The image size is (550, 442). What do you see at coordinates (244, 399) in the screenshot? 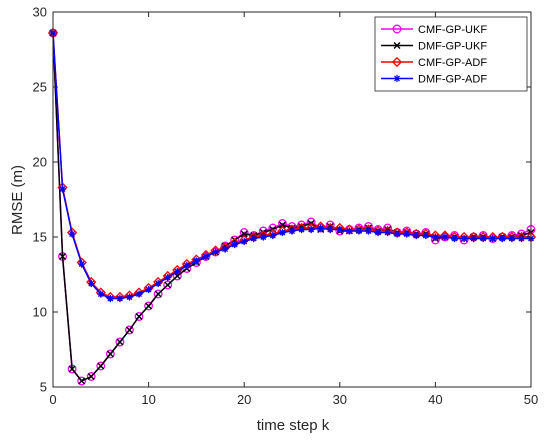
I see `x-tick-label: 20` at bounding box center [244, 399].